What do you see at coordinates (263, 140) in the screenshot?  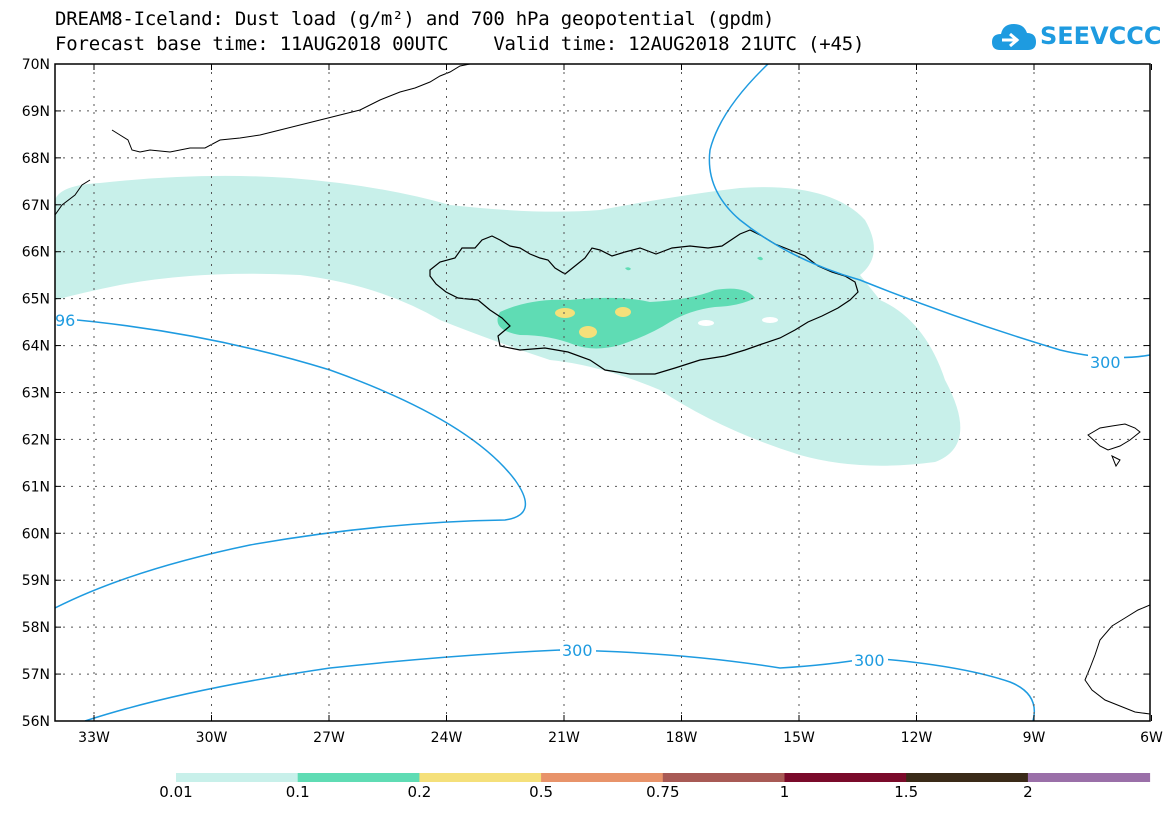 I see `greenland-coastline` at bounding box center [263, 140].